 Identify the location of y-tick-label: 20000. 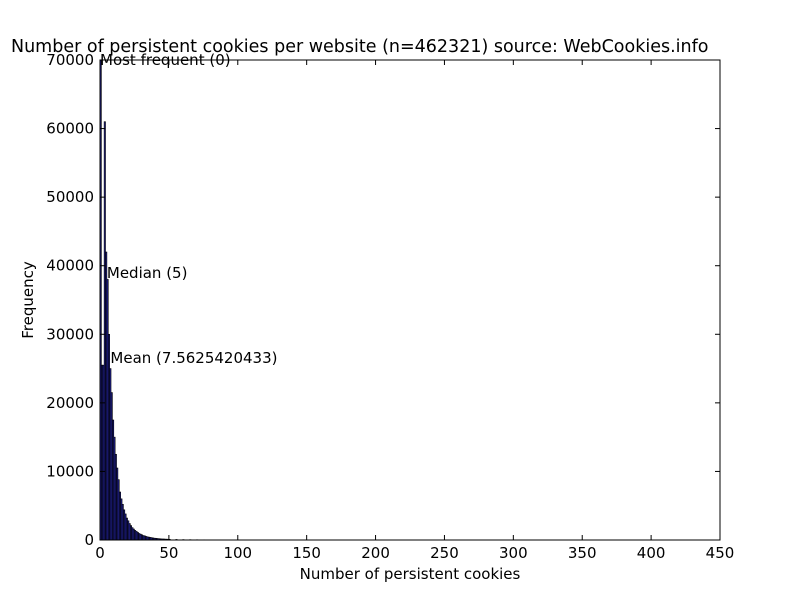
(70, 403).